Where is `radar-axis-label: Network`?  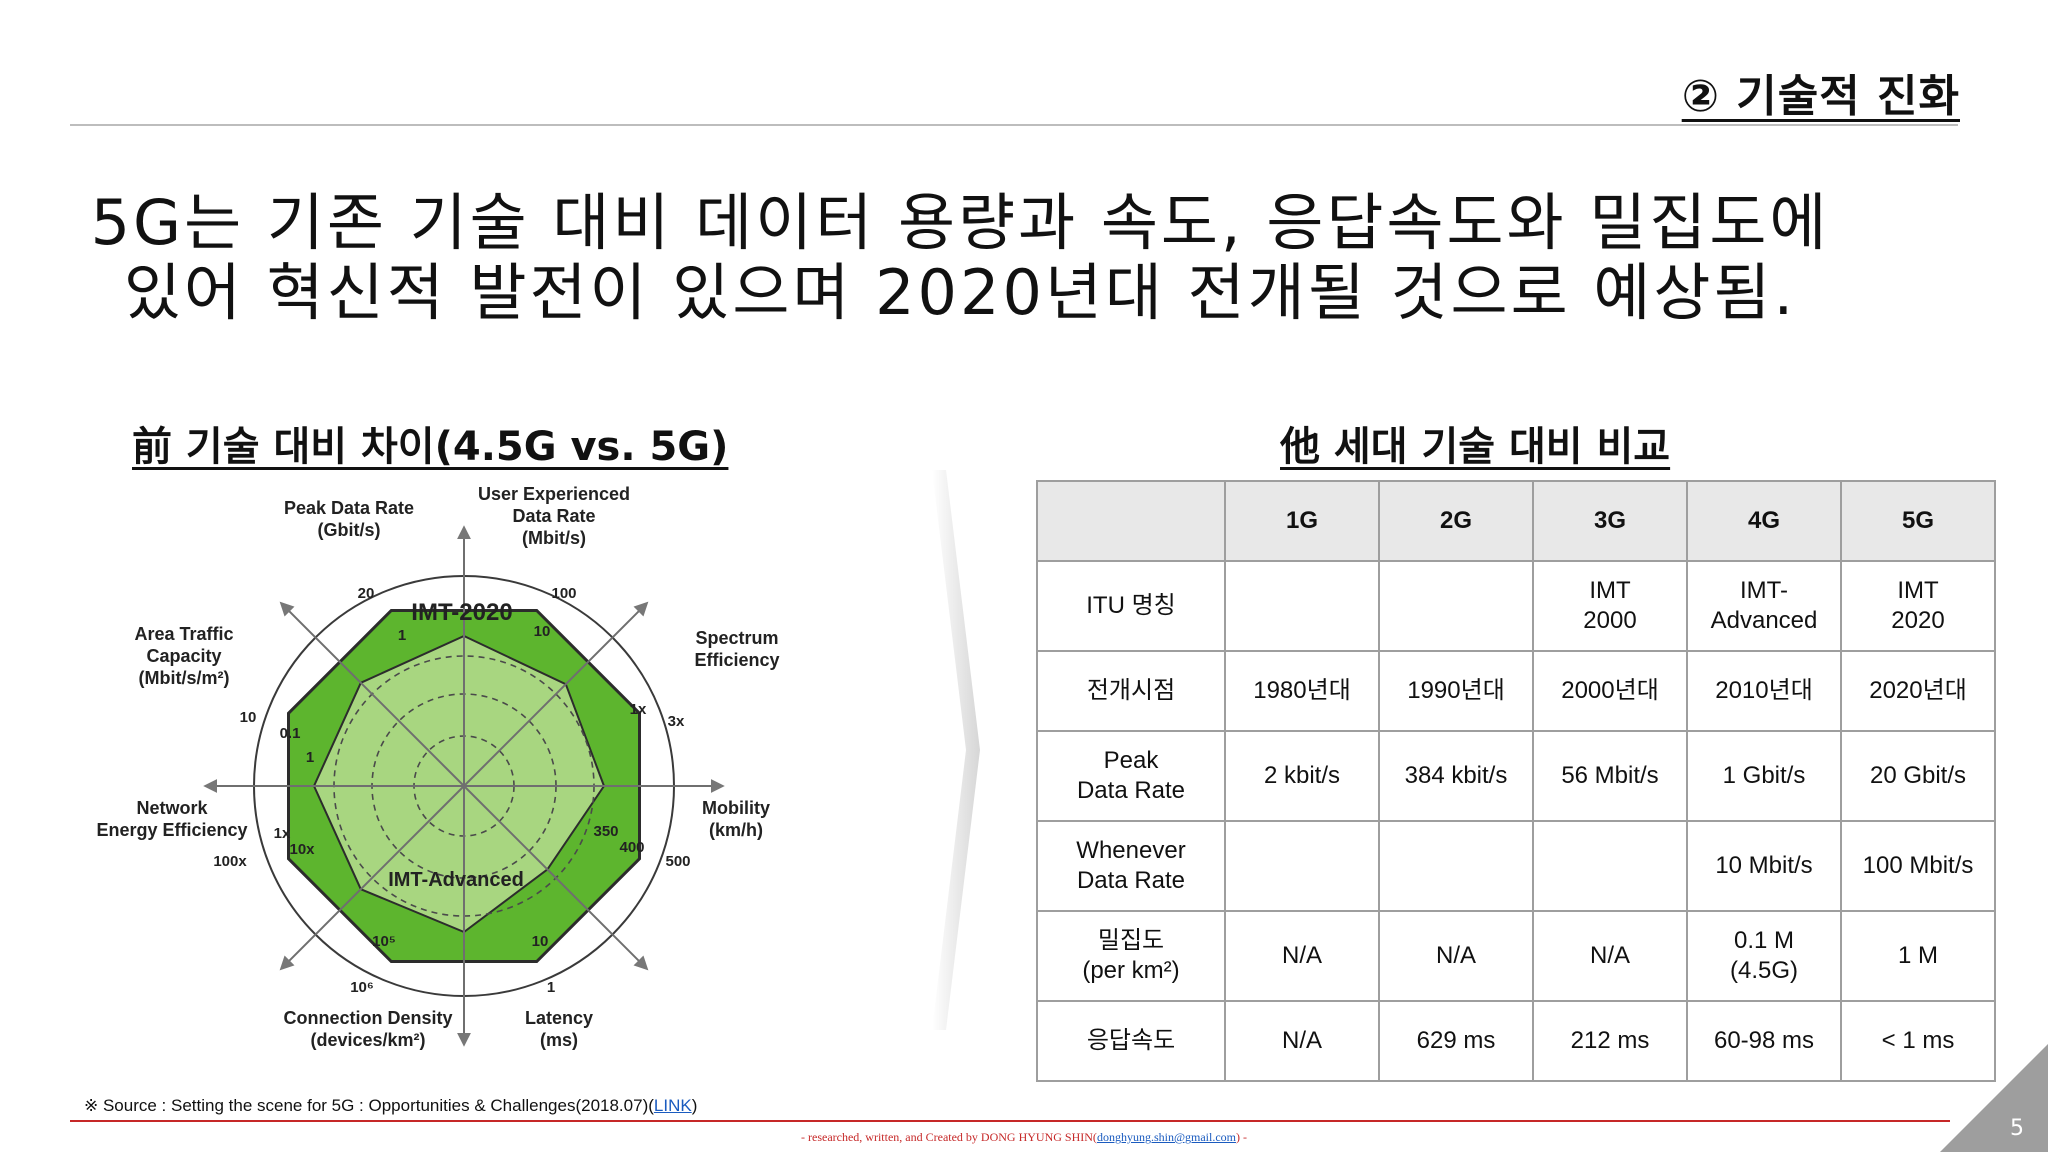 radar-axis-label: Network is located at coordinates (172, 808).